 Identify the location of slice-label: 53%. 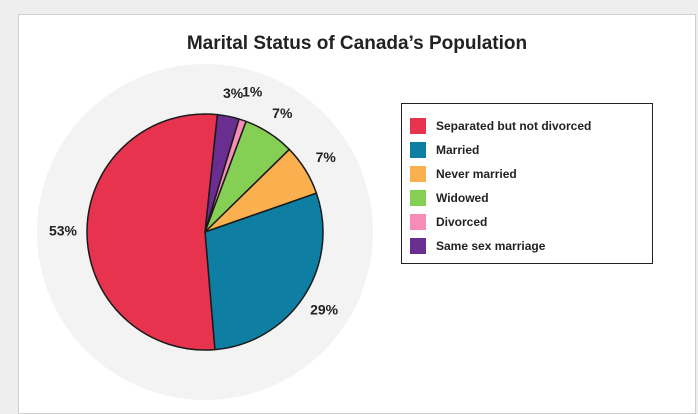
(63, 231).